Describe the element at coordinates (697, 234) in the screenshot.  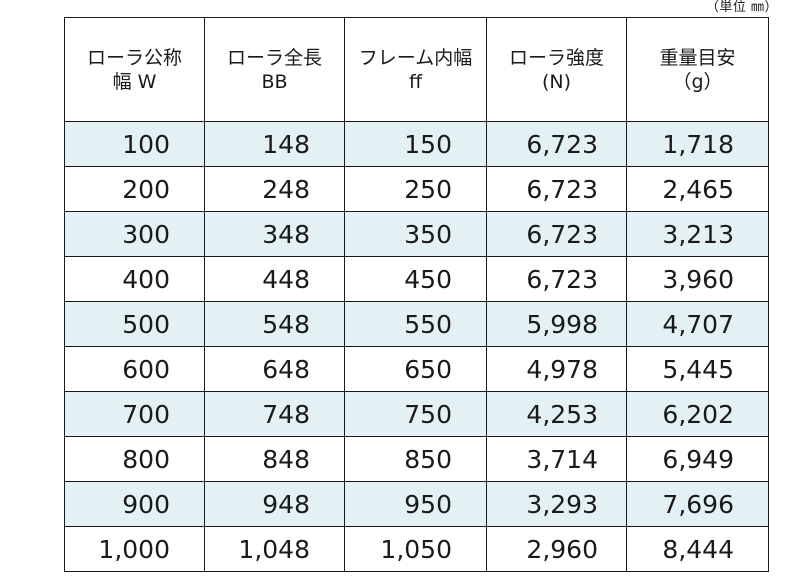
I see `cell-weight: 3,213` at that location.